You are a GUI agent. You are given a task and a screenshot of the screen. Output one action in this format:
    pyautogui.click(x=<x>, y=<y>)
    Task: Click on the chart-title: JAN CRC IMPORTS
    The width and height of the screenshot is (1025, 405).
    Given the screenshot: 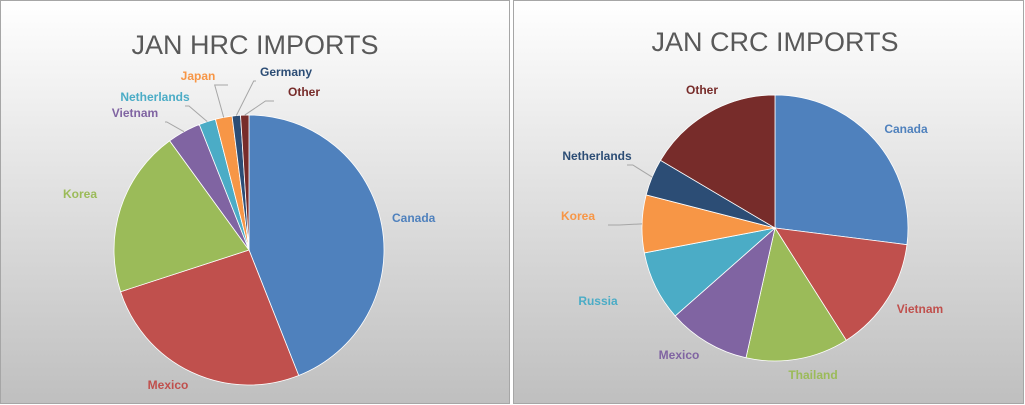 What is the action you would take?
    pyautogui.click(x=774, y=42)
    